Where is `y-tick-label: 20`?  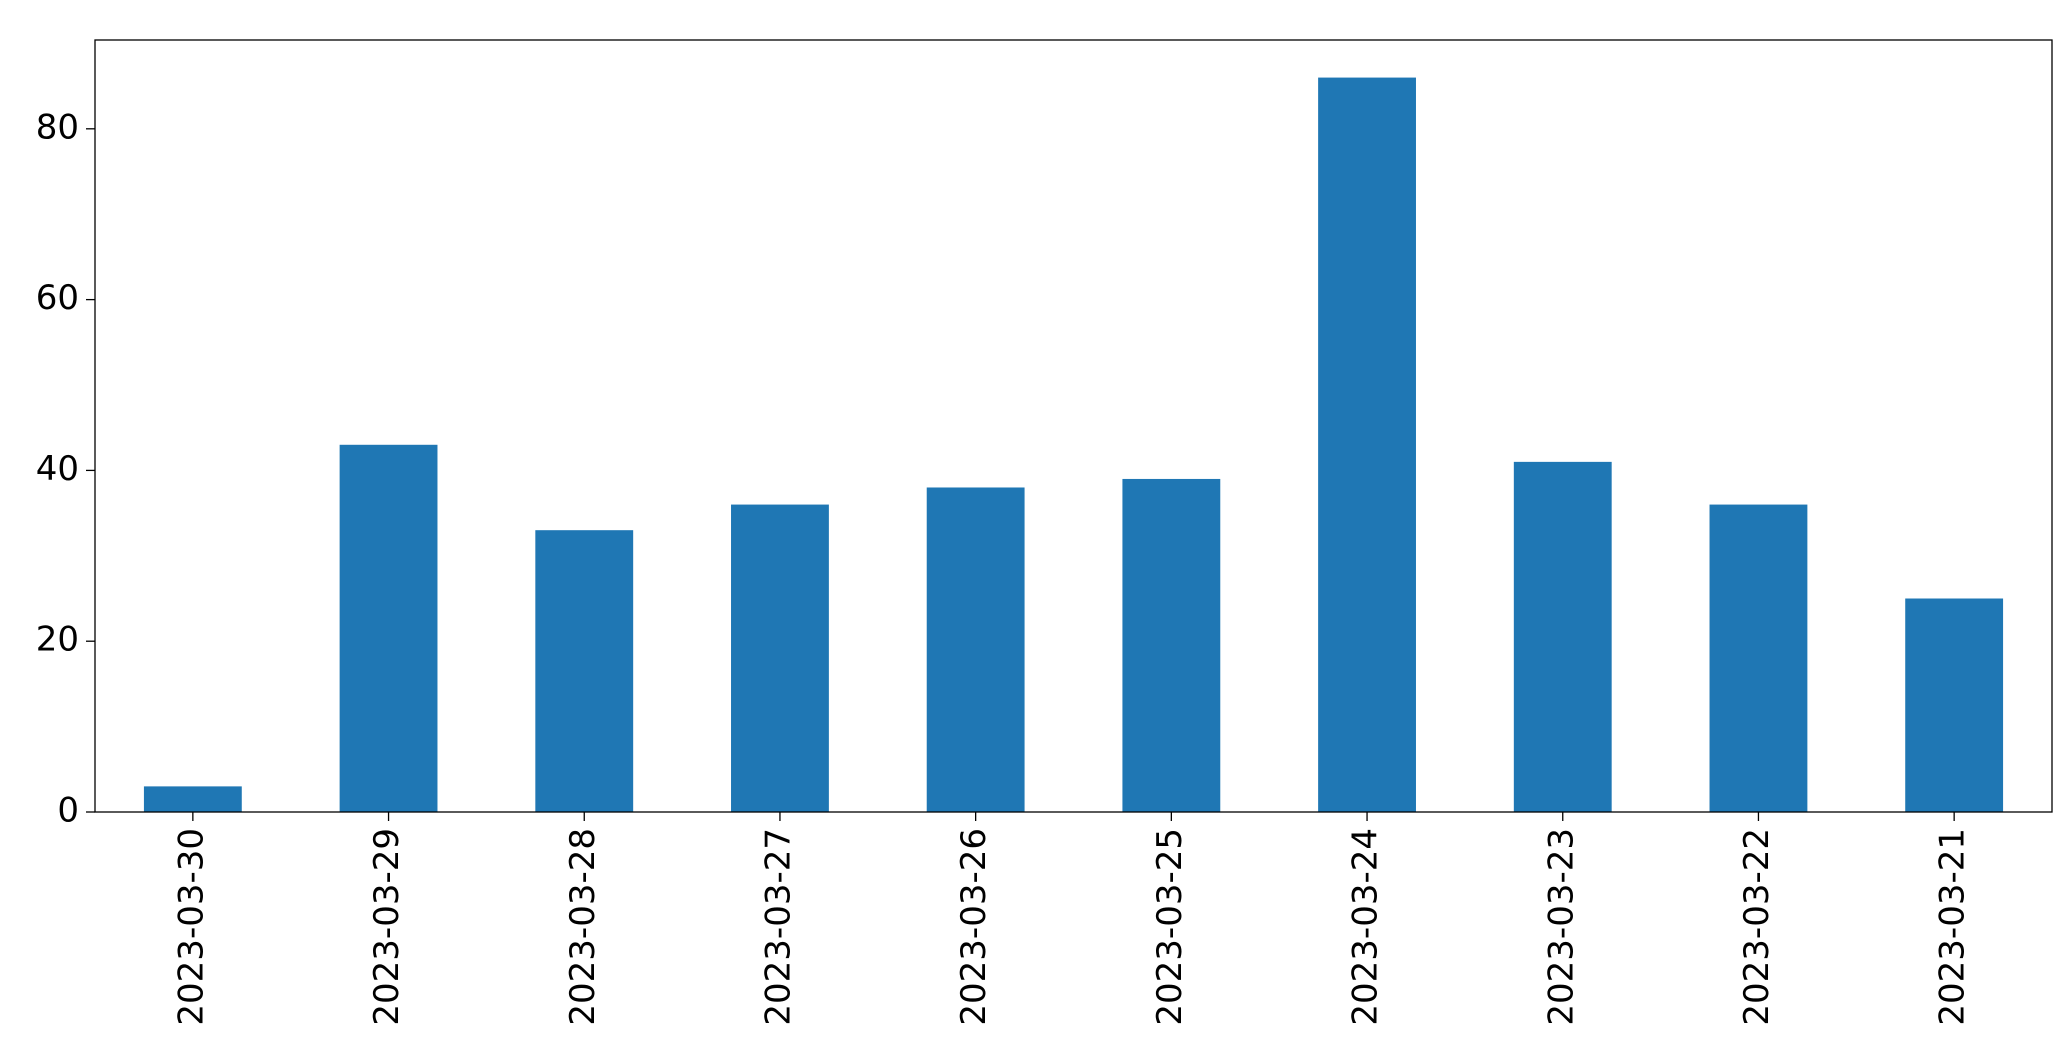
y-tick-label: 20 is located at coordinates (57, 640).